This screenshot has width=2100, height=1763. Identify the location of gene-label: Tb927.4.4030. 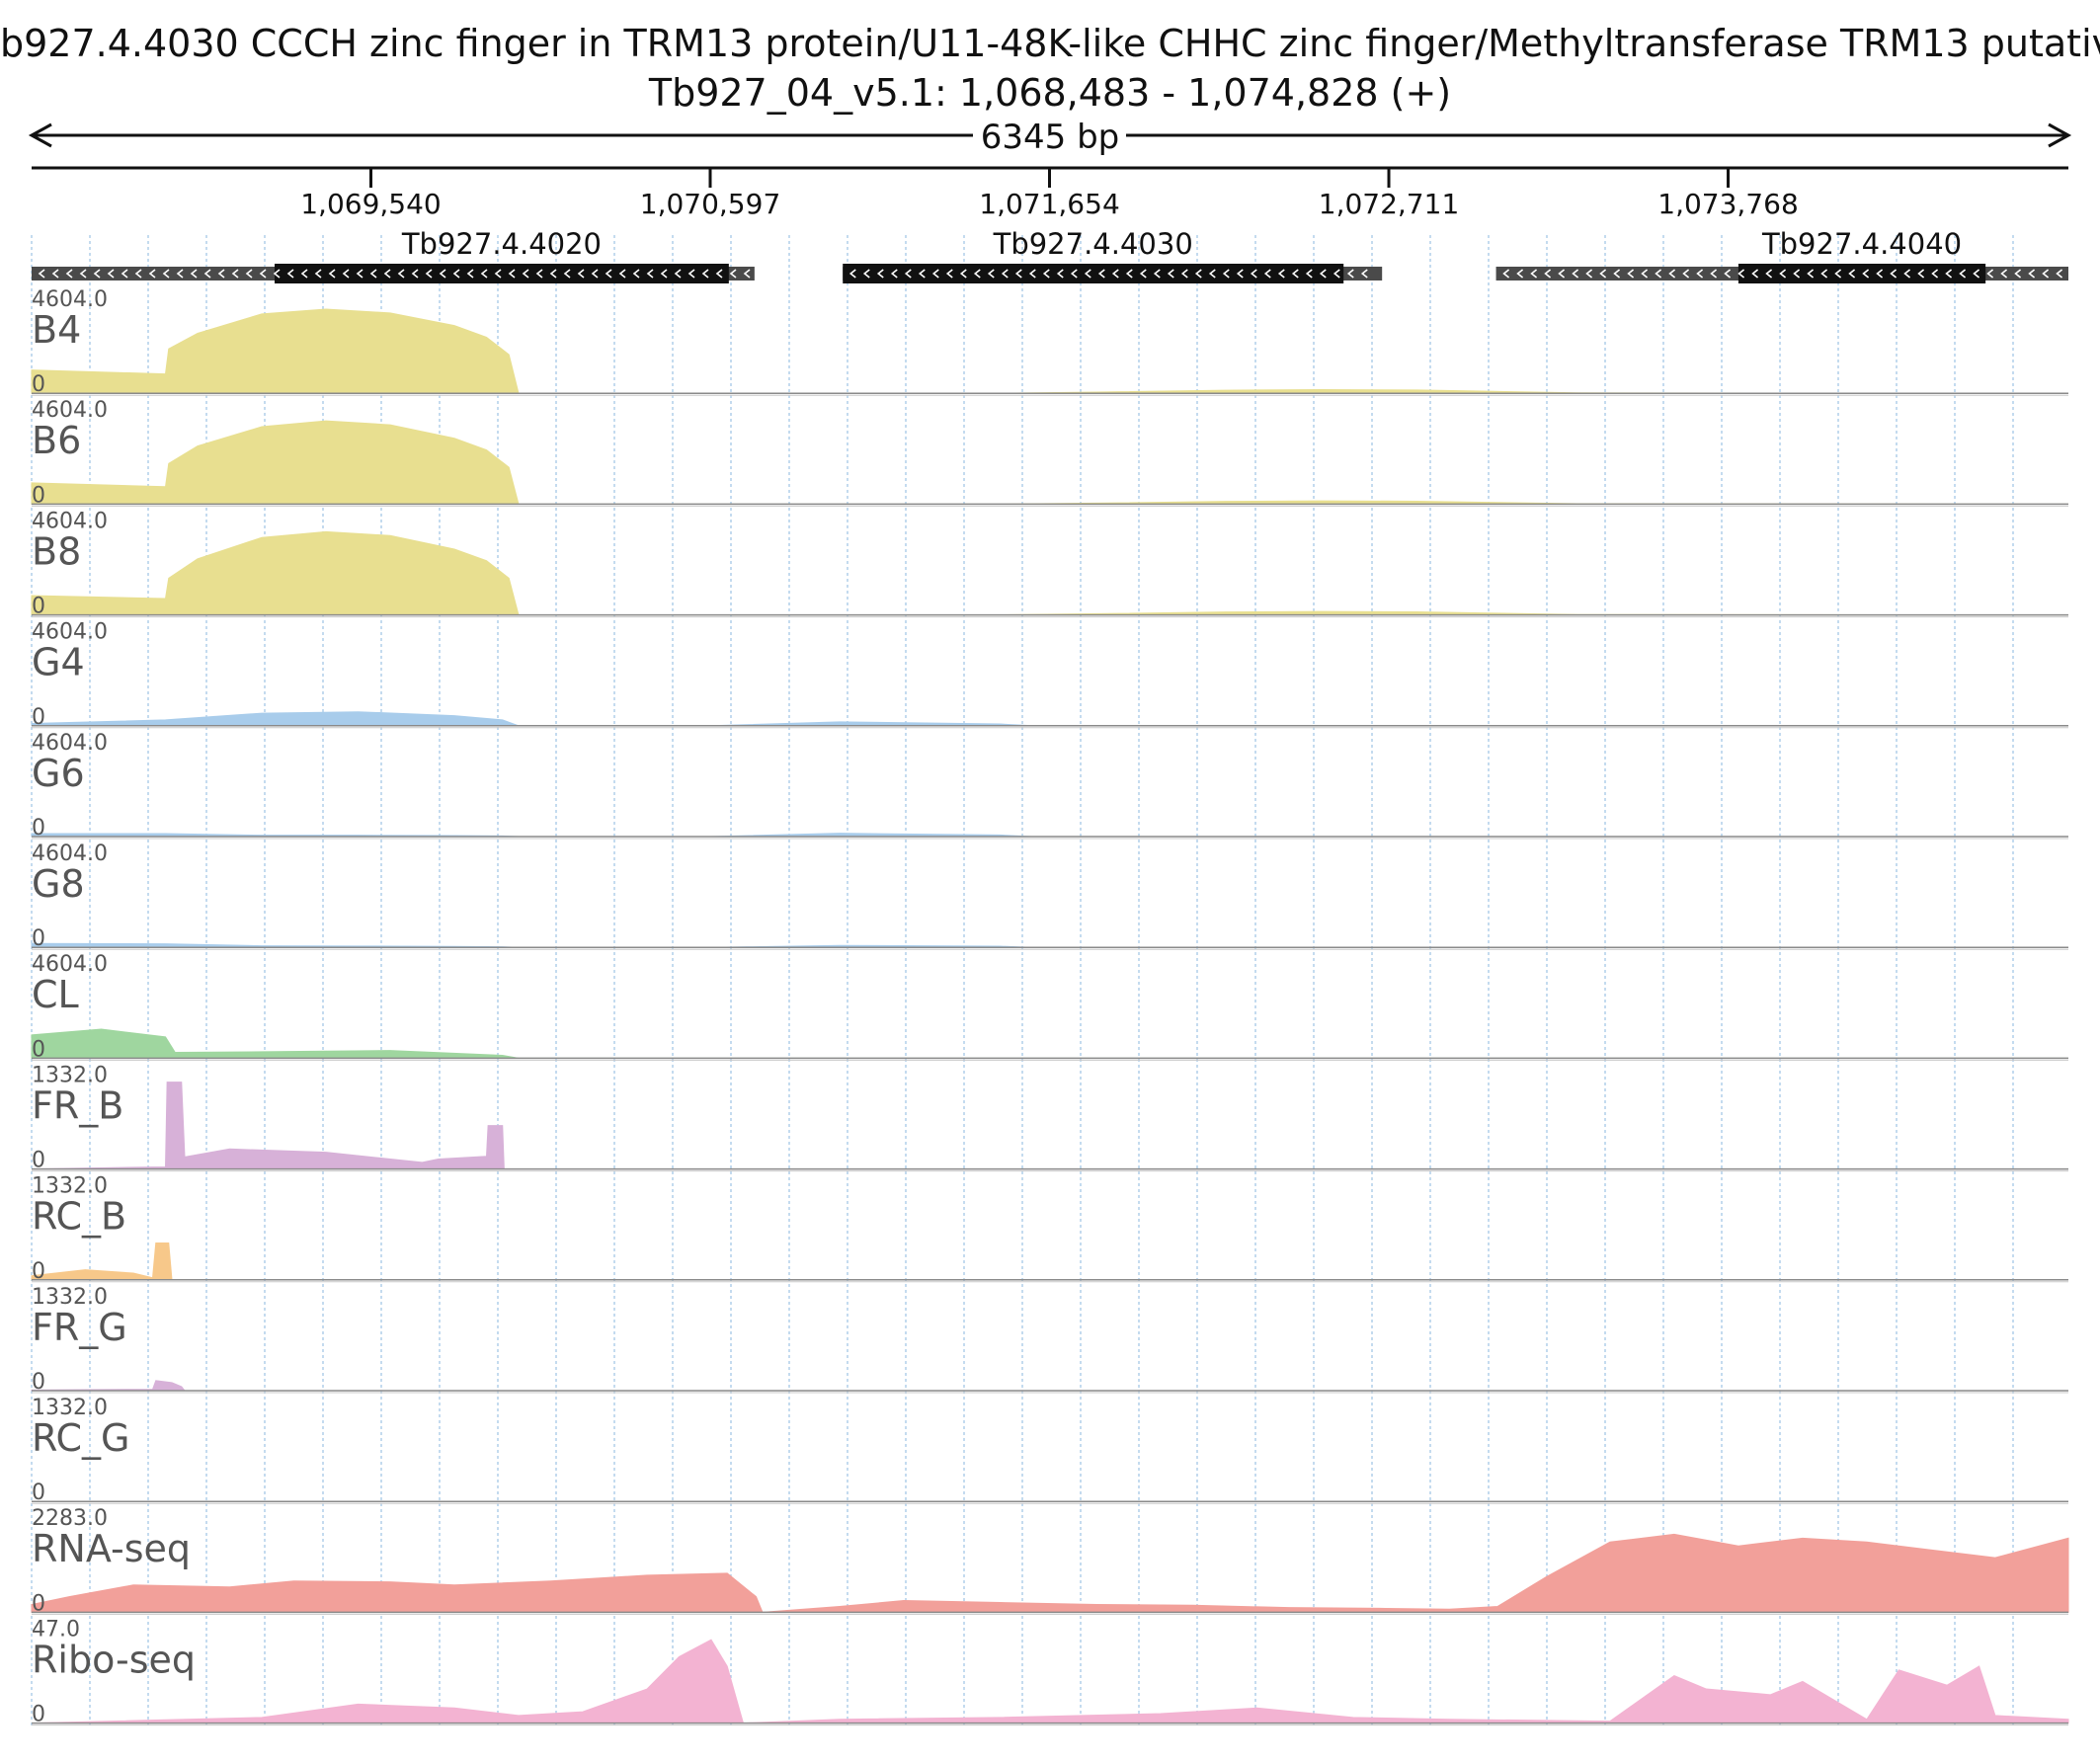
(1093, 244).